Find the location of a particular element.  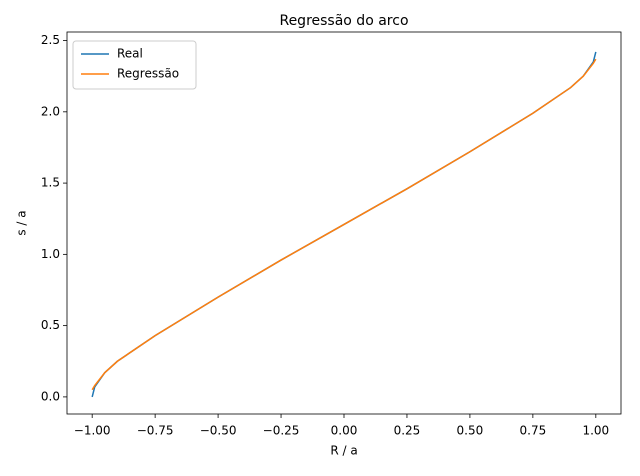

x-tick-label: 0.75 is located at coordinates (533, 431).